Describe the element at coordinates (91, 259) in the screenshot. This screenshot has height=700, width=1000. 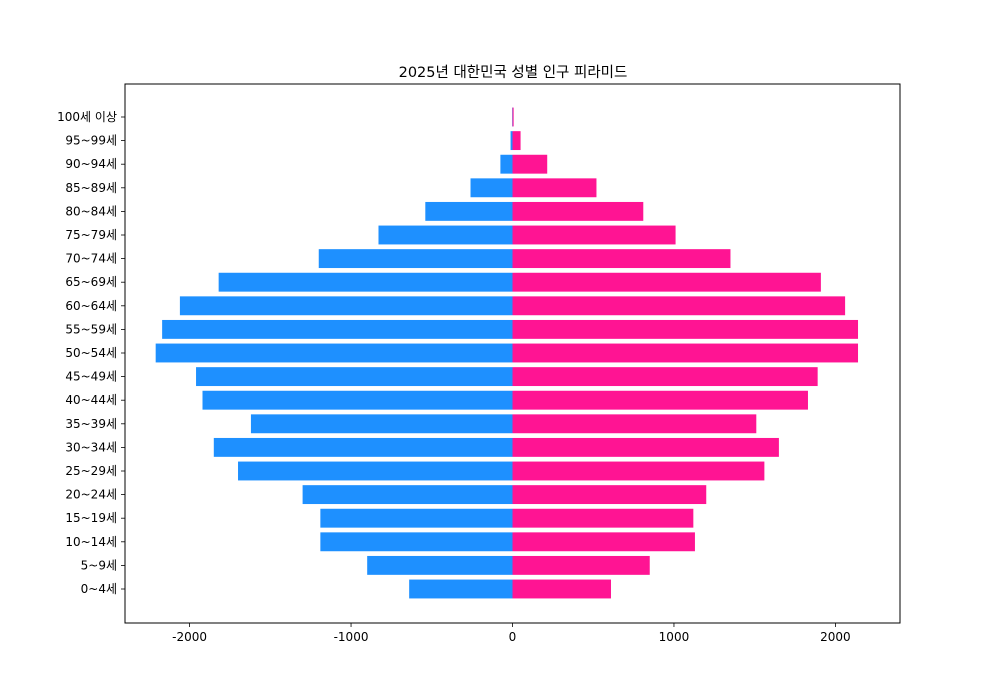
I see `y-tick-label: 70~74세` at that location.